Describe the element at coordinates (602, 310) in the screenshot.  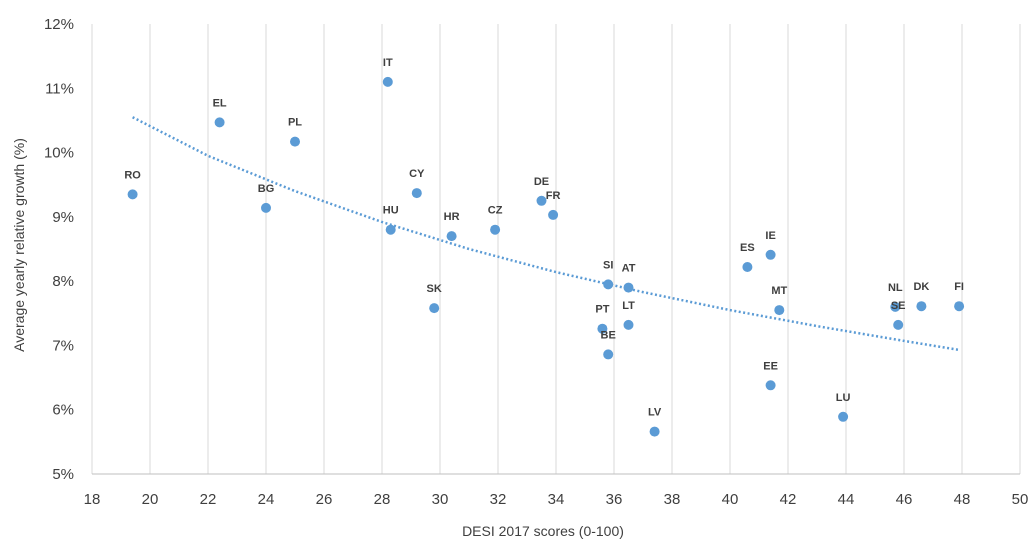
I see `point-label-pt: PT` at that location.